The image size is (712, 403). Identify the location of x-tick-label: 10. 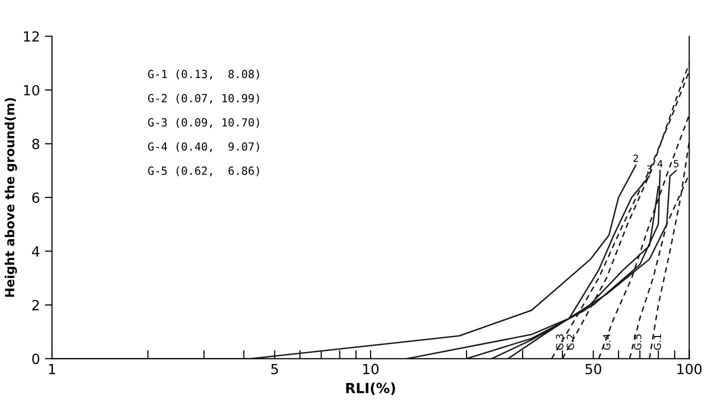
(371, 369).